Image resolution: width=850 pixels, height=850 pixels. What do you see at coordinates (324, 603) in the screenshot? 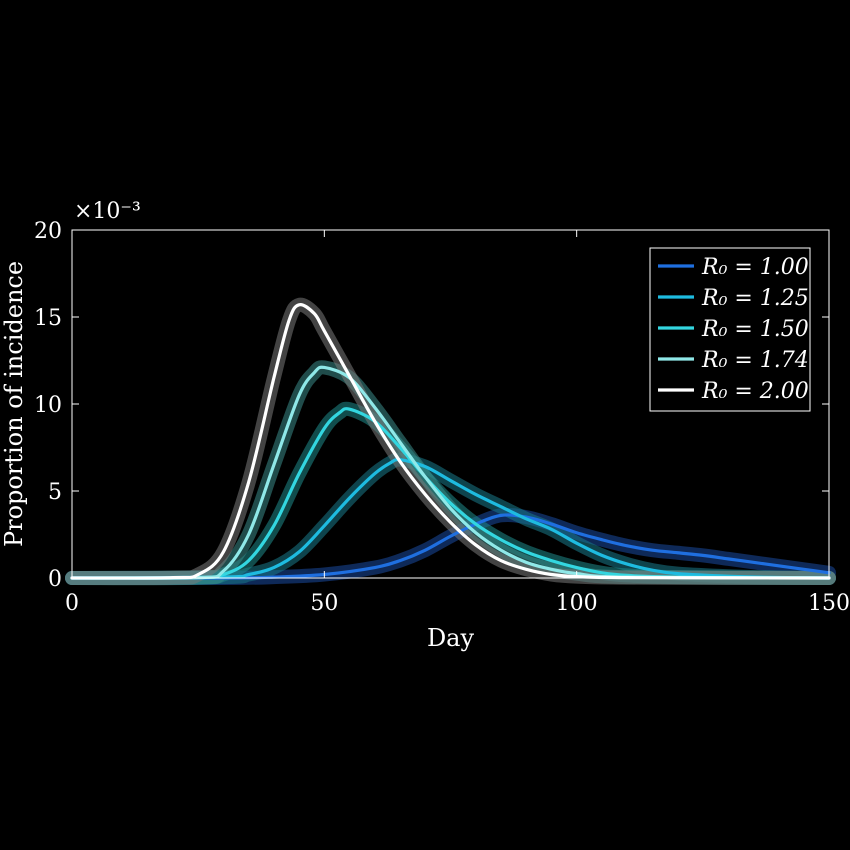
I see `x-tick-label-1: 50` at bounding box center [324, 603].